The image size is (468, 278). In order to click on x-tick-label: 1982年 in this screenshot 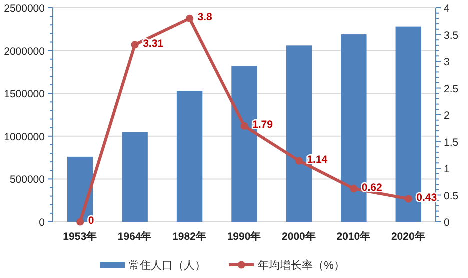, I will do `click(189, 236)`.